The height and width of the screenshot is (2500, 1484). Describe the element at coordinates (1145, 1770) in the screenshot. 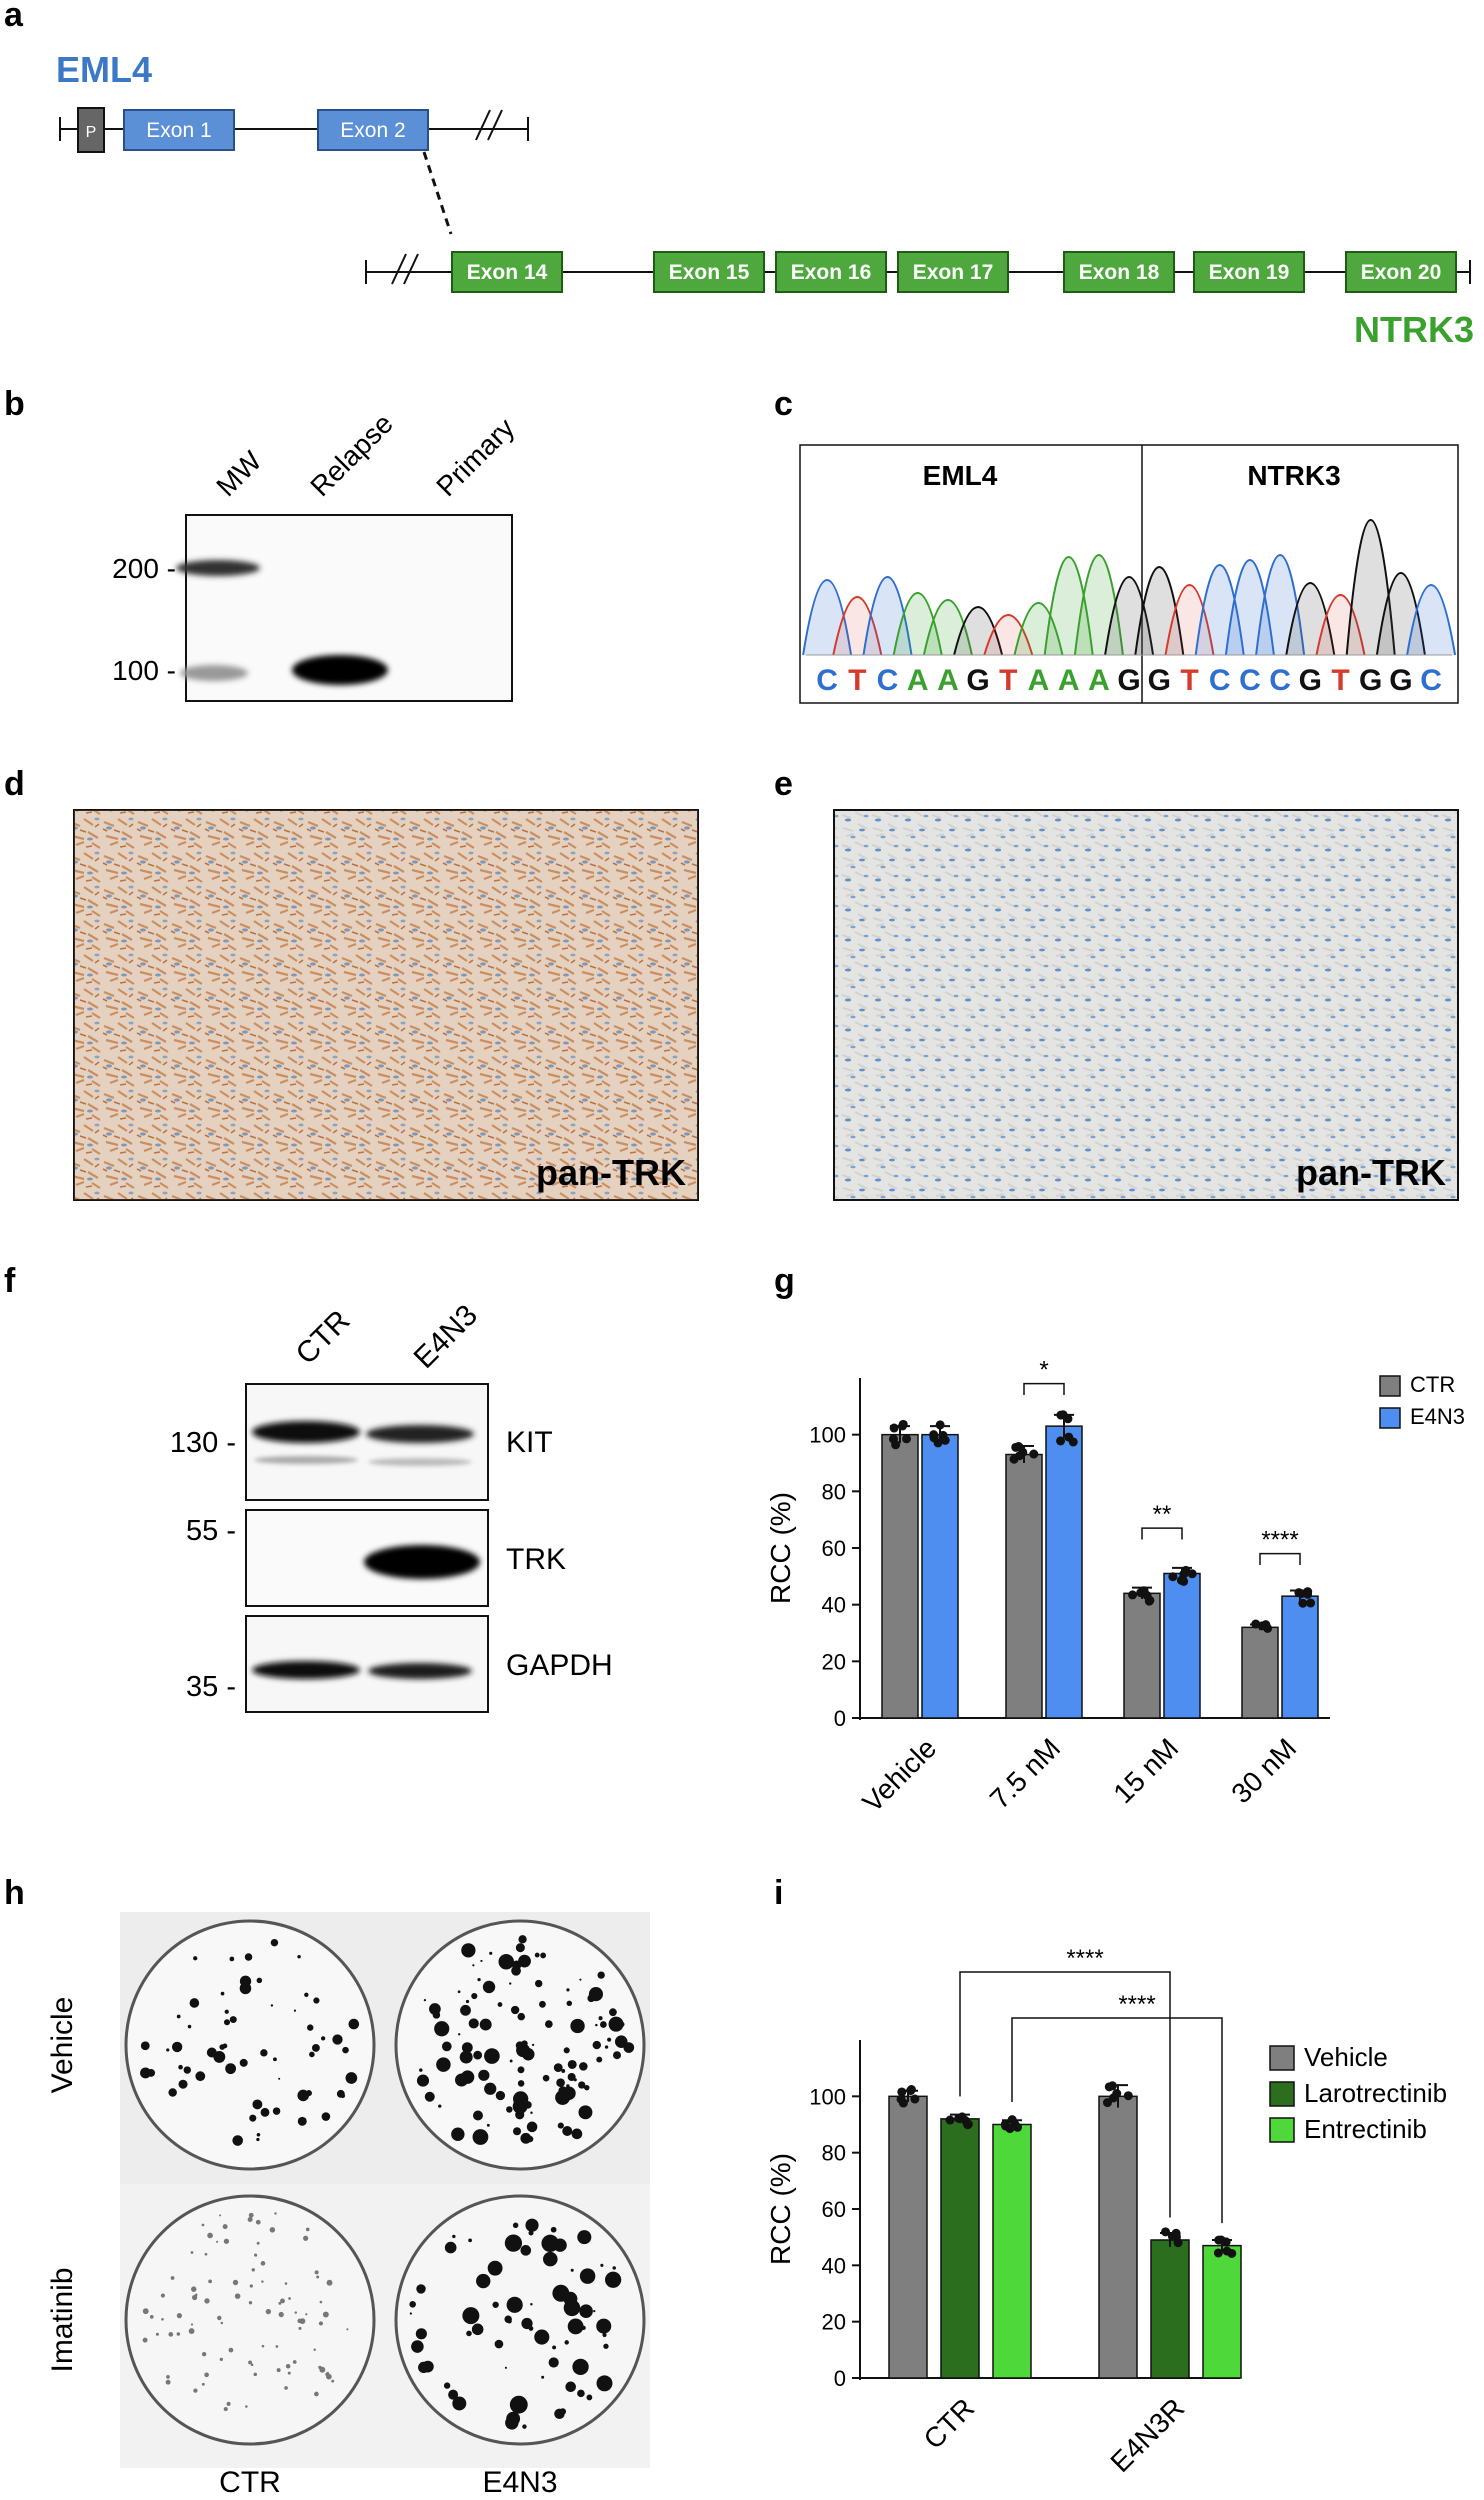

I see `x-tick-label: 15 nM` at that location.